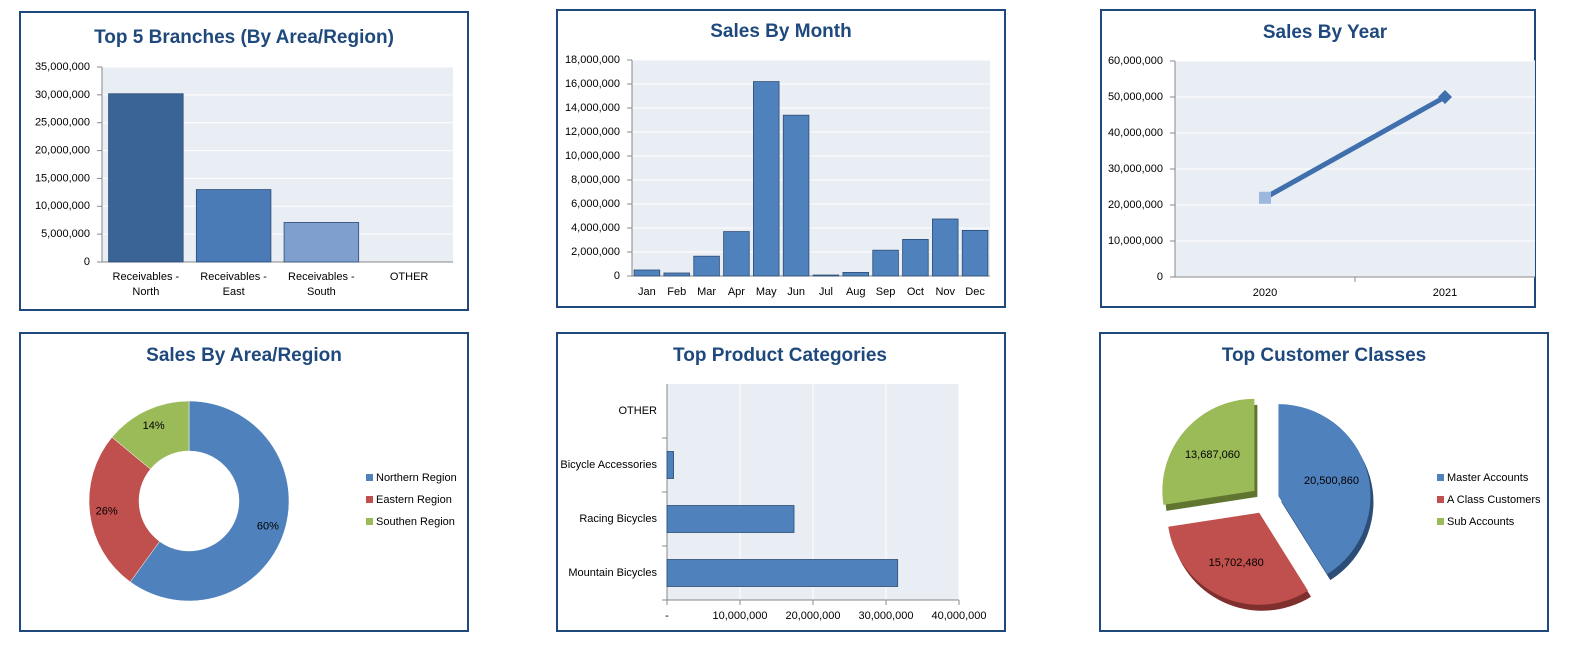  I want to click on marker, so click(1265, 197).